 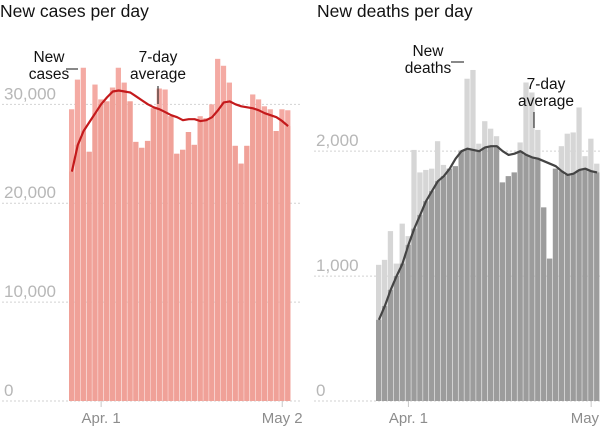 I want to click on annotation-text: New, so click(x=49, y=57).